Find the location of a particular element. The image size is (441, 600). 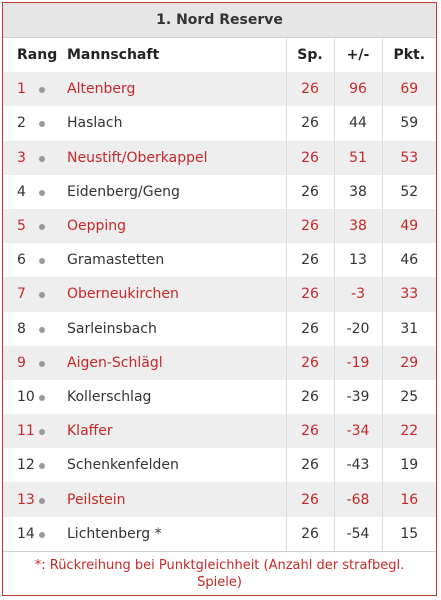

cell: 96 is located at coordinates (357, 89).